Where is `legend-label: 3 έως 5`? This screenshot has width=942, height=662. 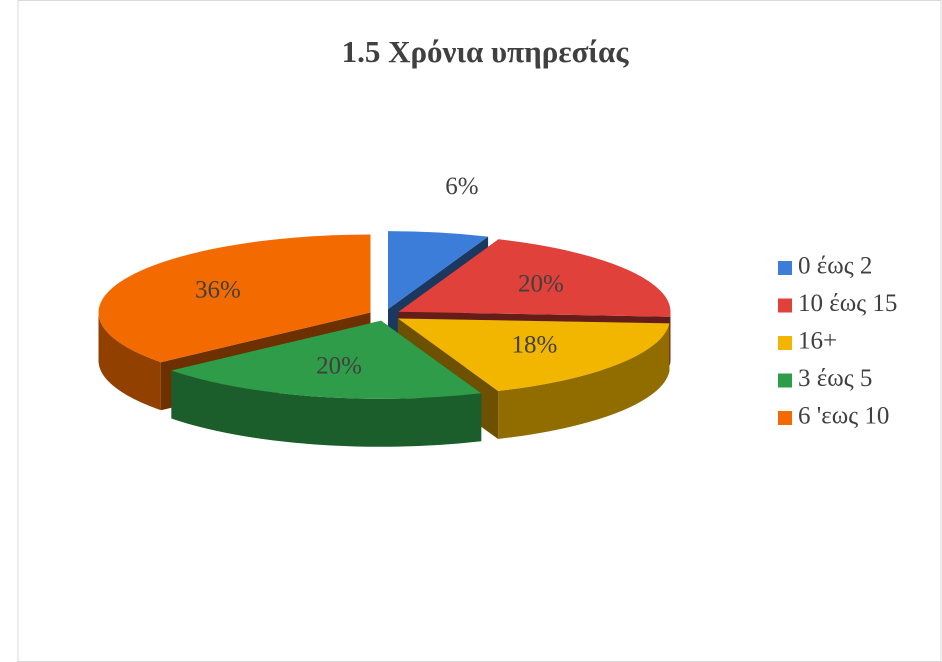
legend-label: 3 έως 5 is located at coordinates (835, 378).